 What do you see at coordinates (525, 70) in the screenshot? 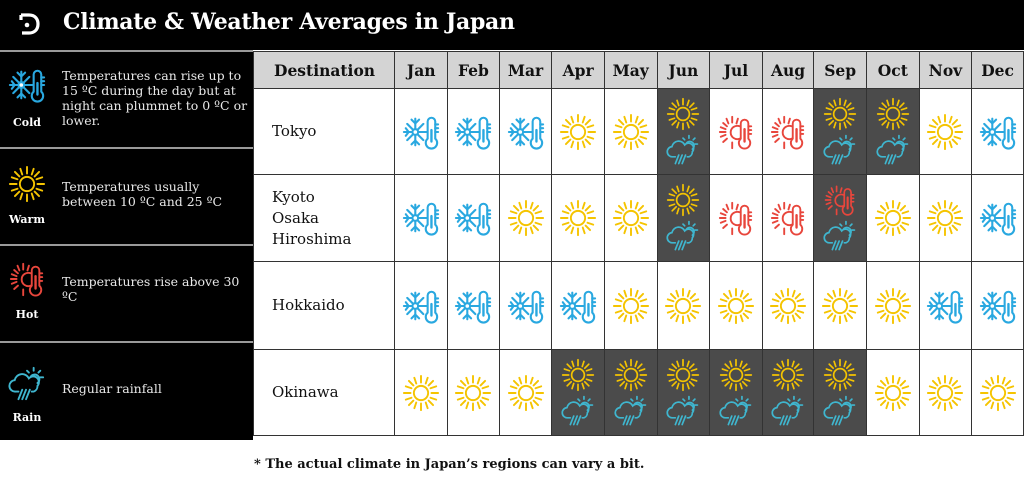
I see `column-header-month: Mar` at bounding box center [525, 70].